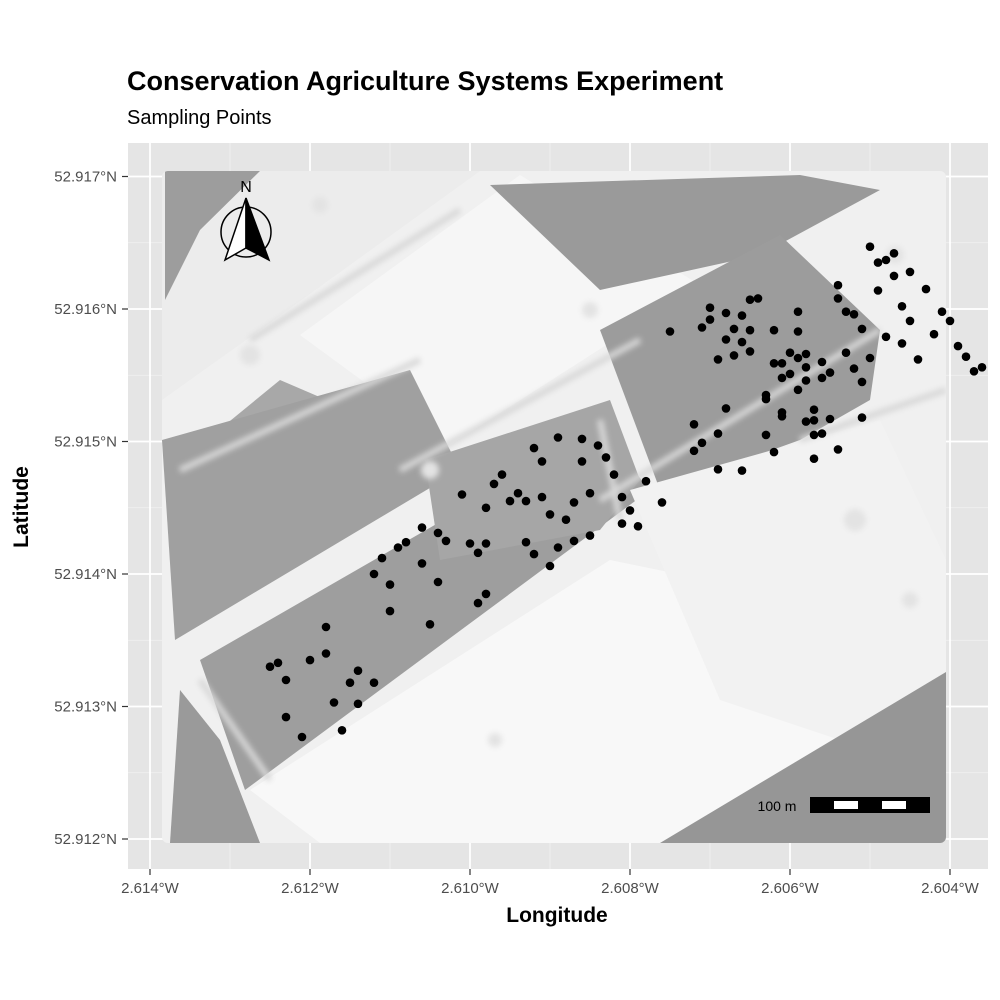  Describe the element at coordinates (85, 707) in the screenshot. I see `y-tick-label: 52.913°N` at that location.